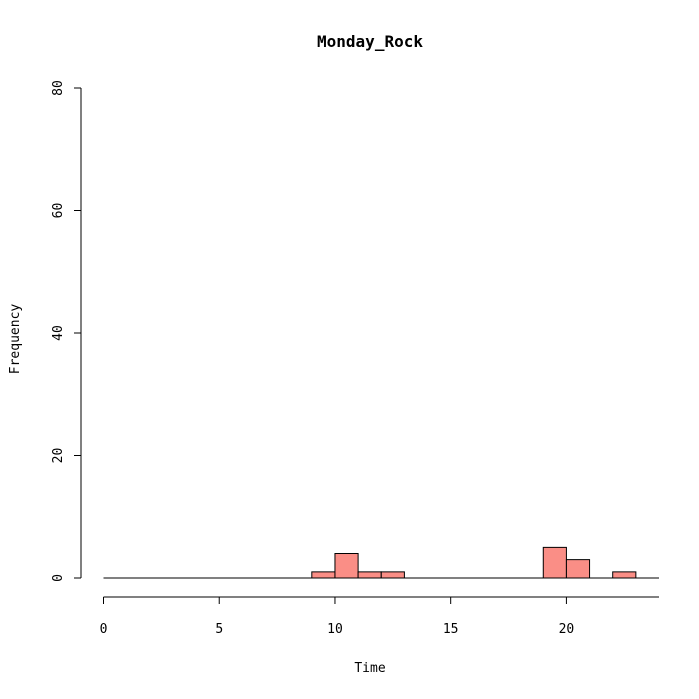  What do you see at coordinates (381, 562) in the screenshot?
I see `bars-layer` at bounding box center [381, 562].